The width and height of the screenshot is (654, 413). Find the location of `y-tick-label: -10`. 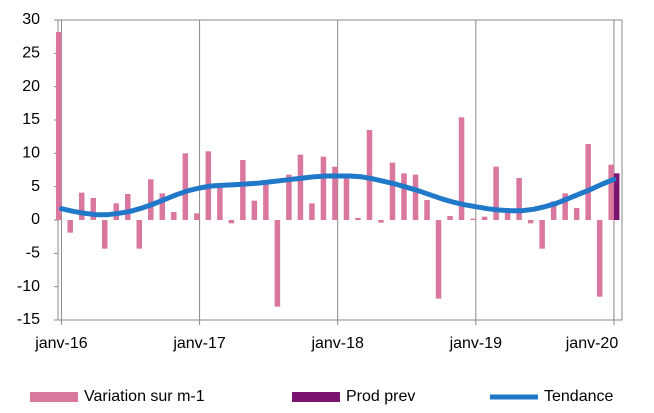

y-tick-label: -10 is located at coordinates (28, 286).